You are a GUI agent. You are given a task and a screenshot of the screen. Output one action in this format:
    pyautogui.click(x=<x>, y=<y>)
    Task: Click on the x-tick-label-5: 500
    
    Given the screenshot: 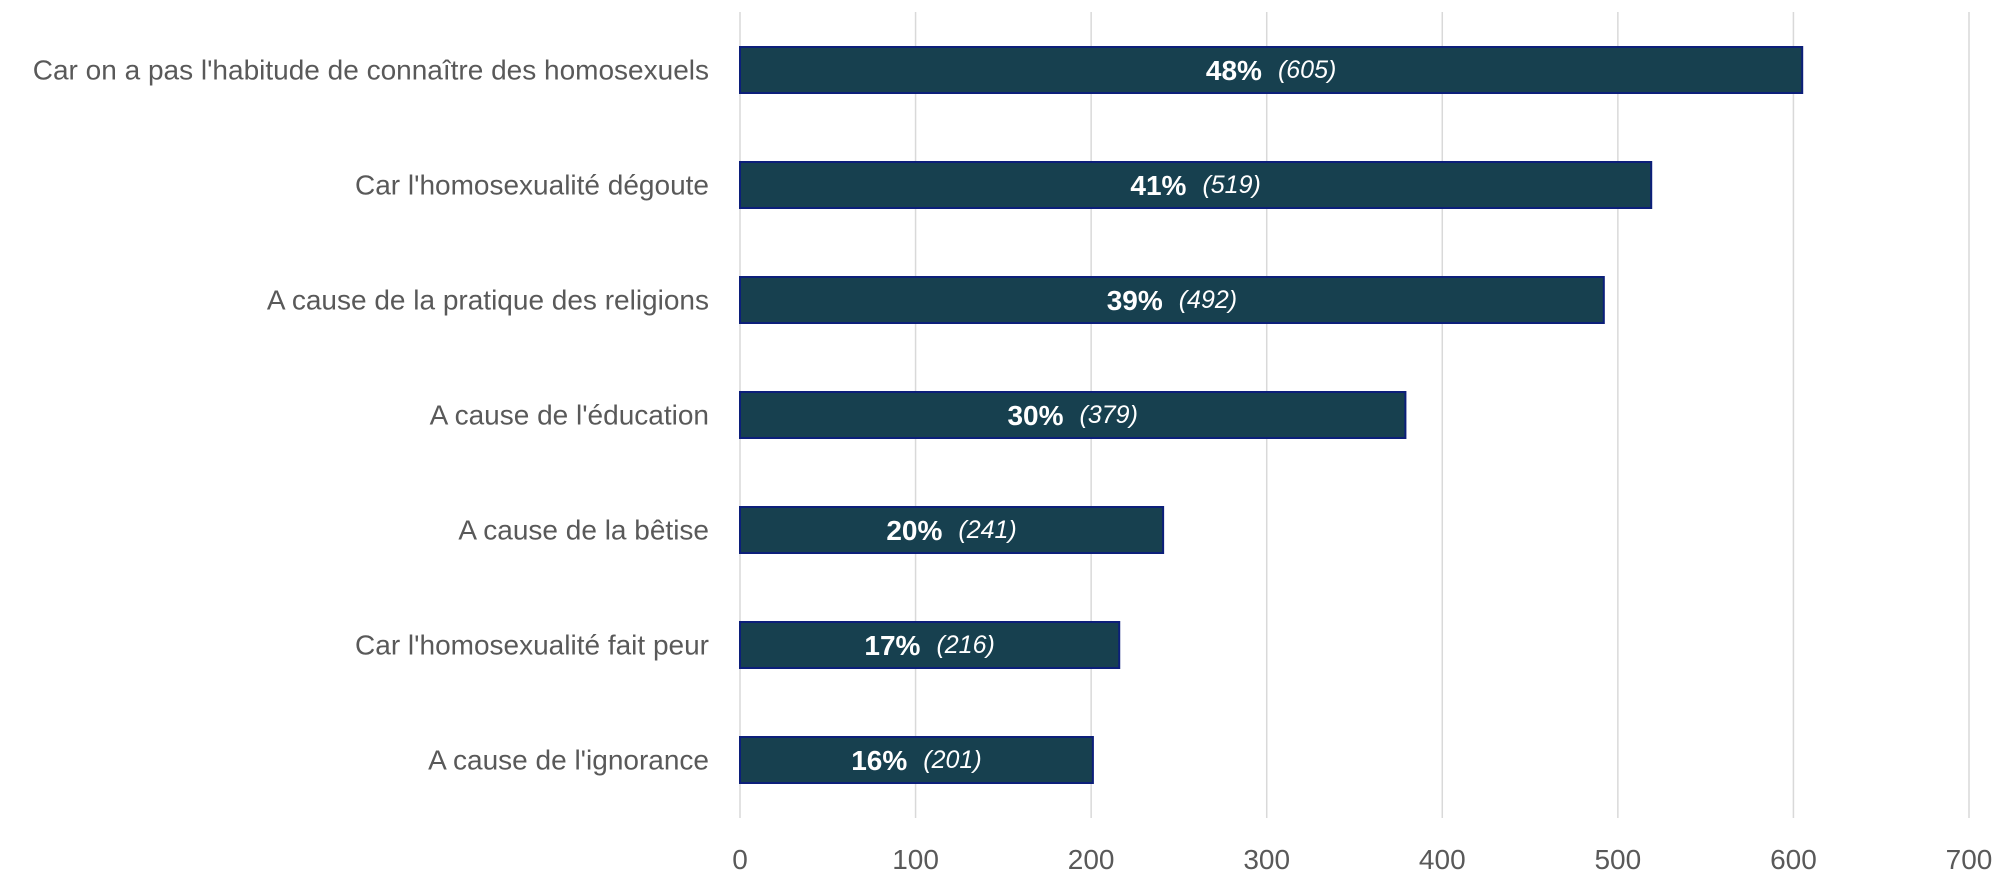 What is the action you would take?
    pyautogui.click(x=1617, y=858)
    